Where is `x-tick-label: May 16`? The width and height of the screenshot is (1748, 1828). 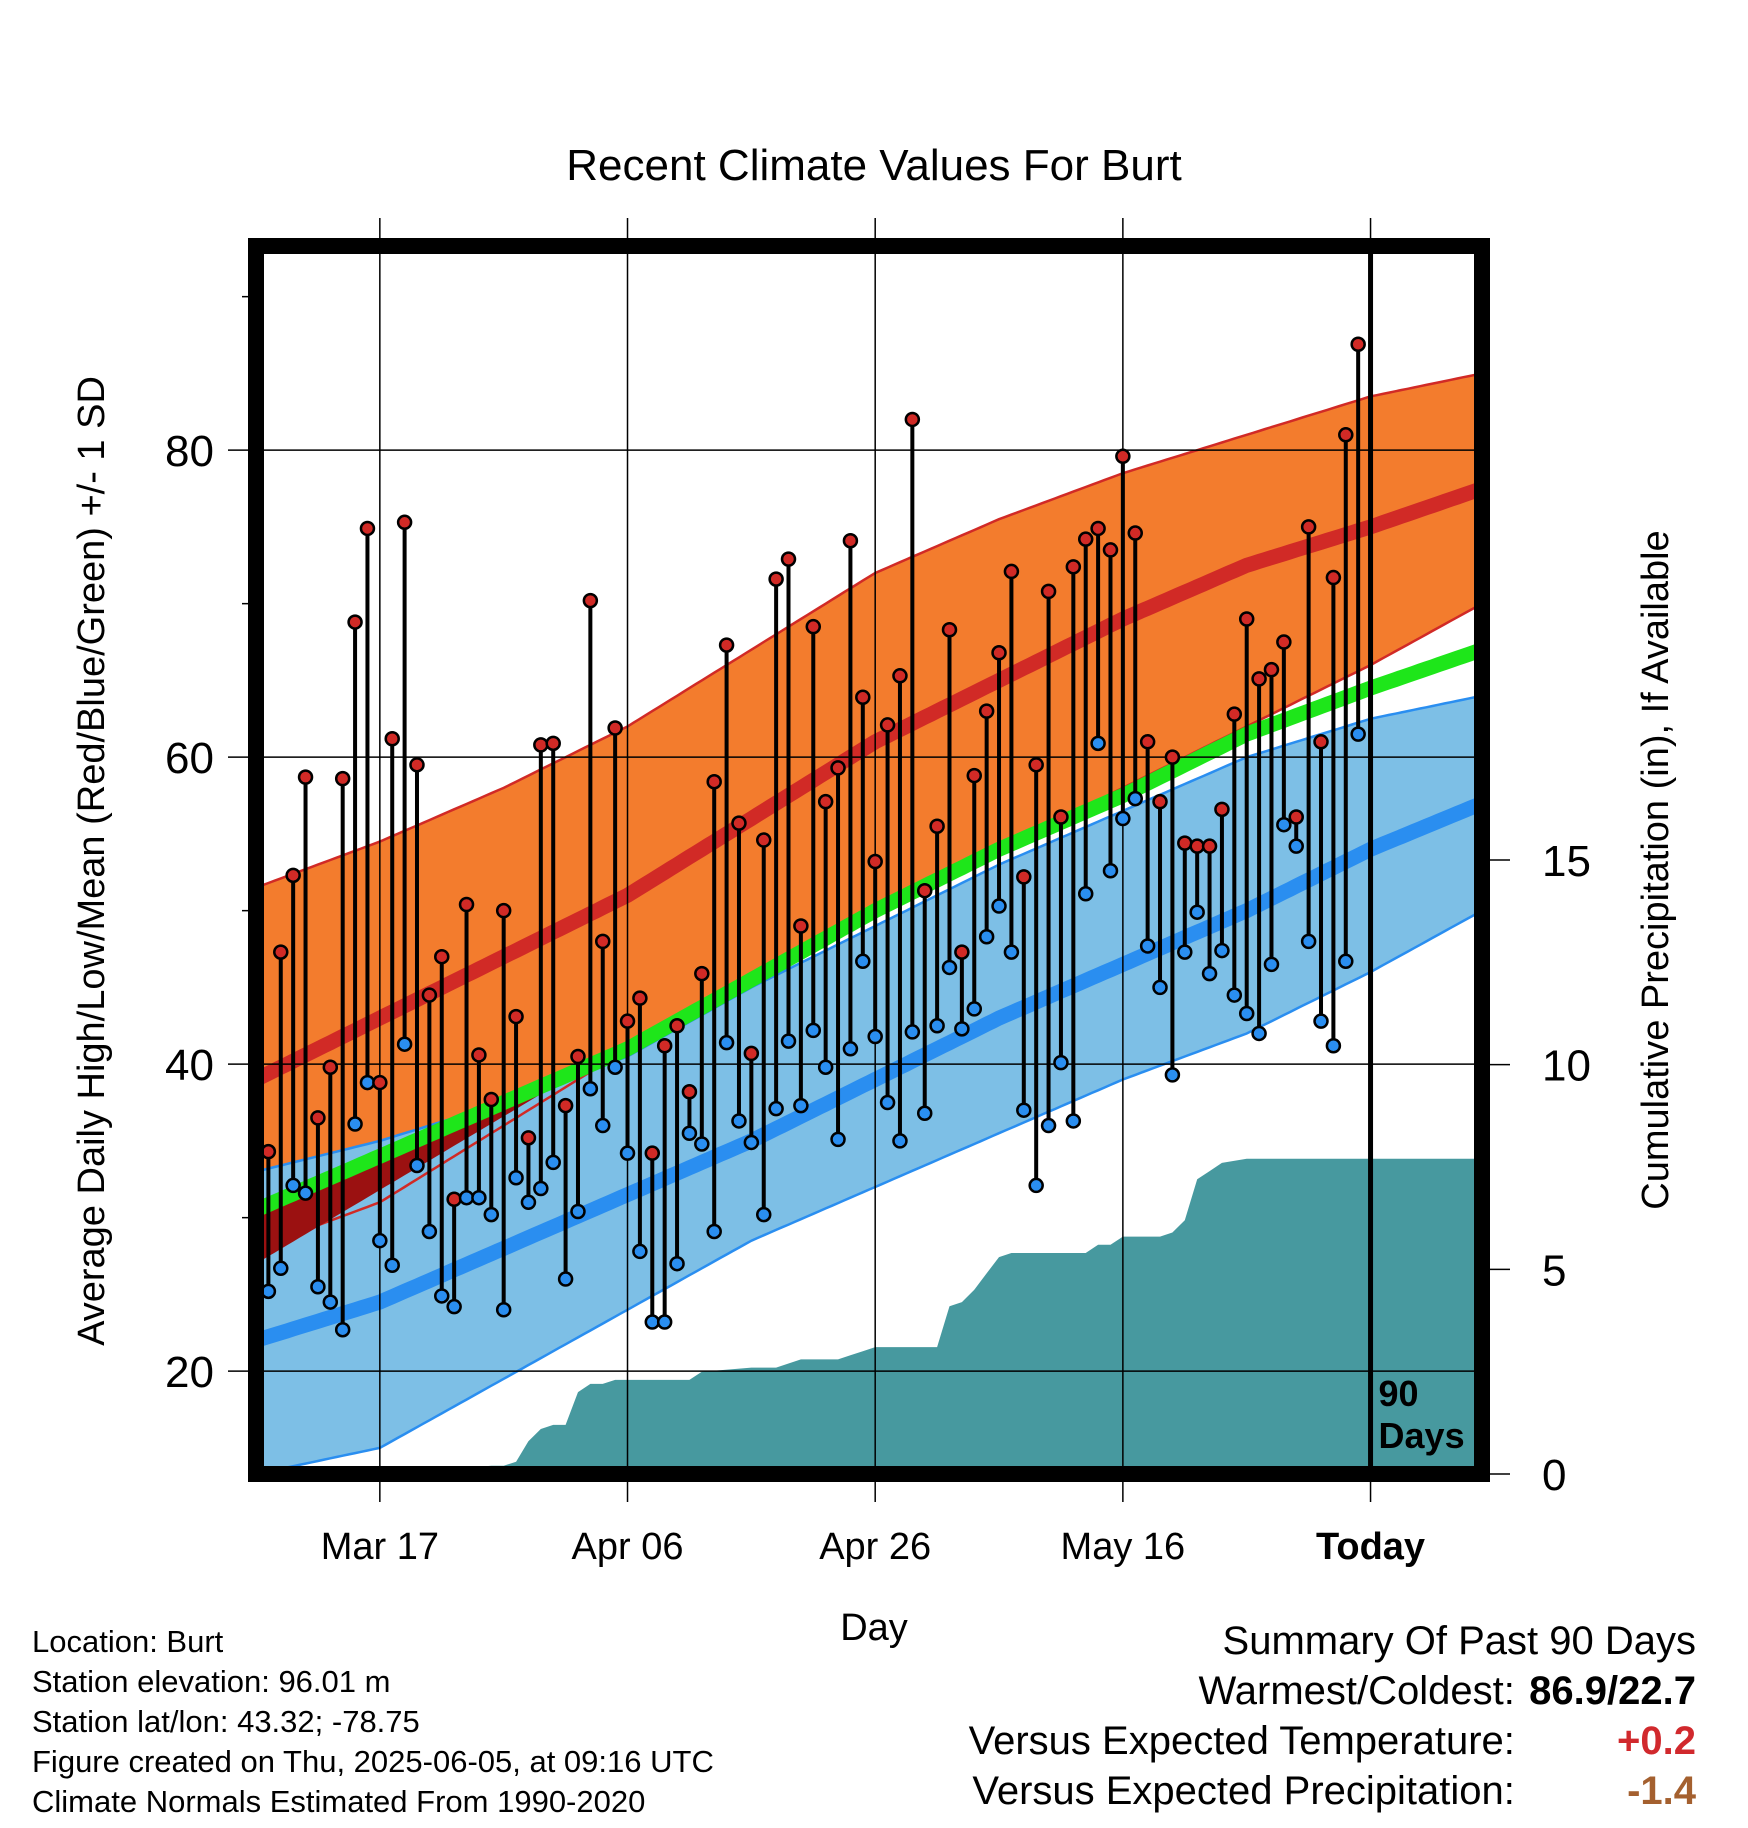
x-tick-label: May 16 is located at coordinates (1123, 1547).